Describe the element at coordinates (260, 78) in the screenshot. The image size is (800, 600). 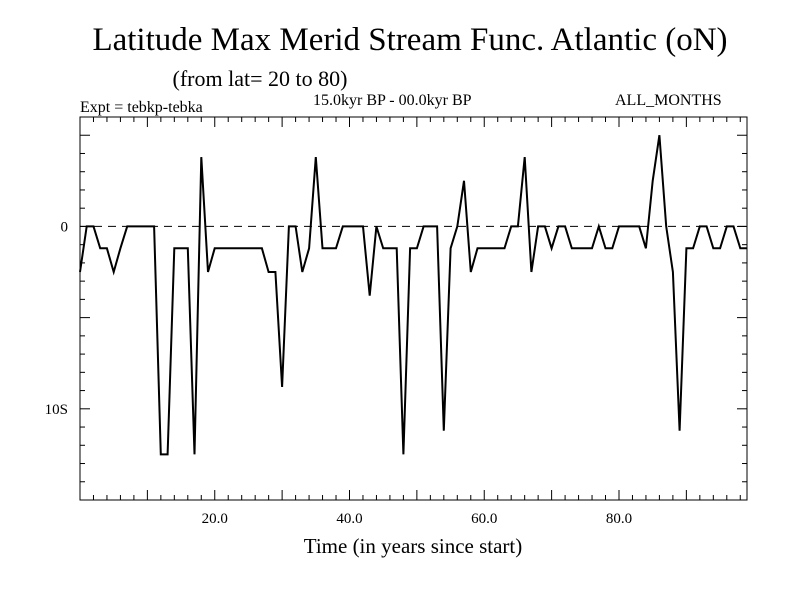
I see `chart-subtitle: (from lat= 20 to 80)` at that location.